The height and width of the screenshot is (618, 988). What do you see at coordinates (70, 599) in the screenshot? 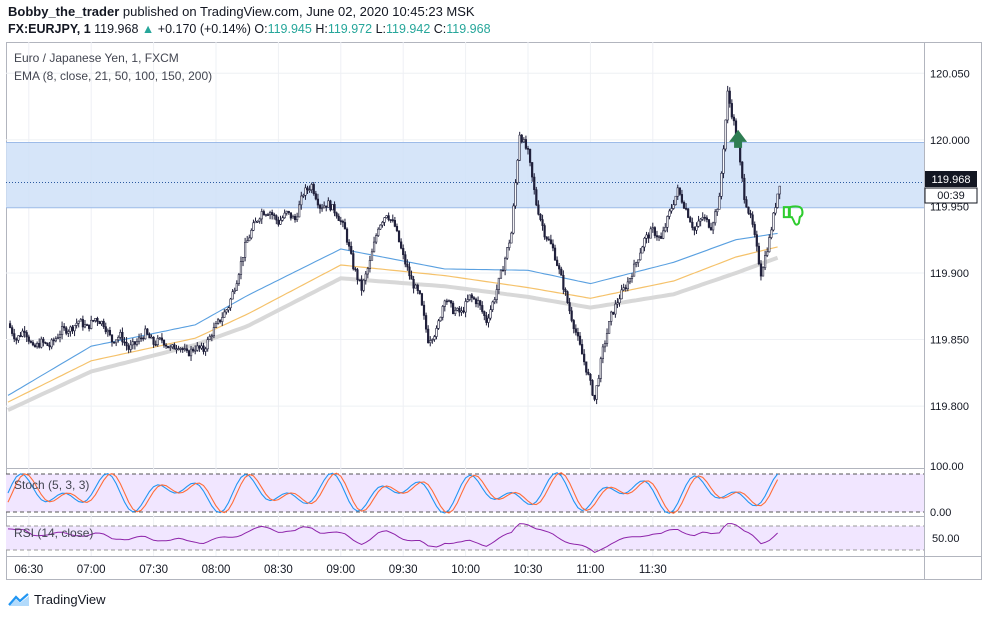
I see `brand-name: TradingView` at bounding box center [70, 599].